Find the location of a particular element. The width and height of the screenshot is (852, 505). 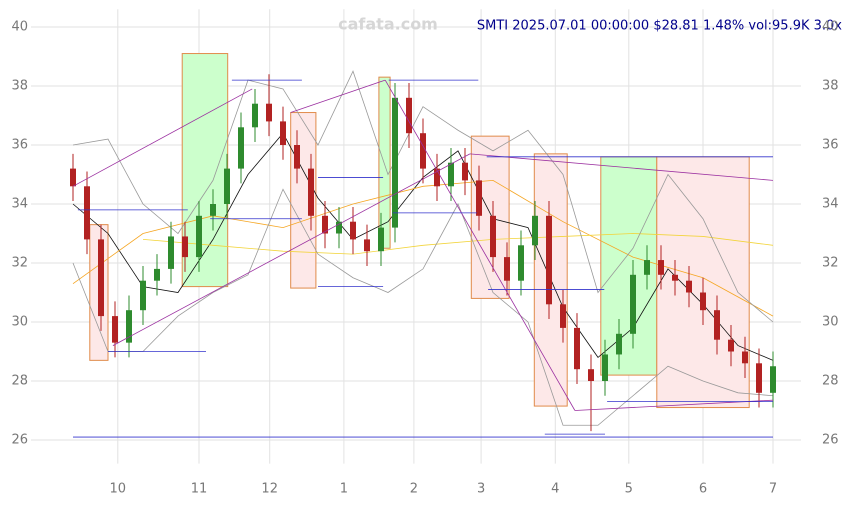

x-tick-label: 1 is located at coordinates (344, 489).